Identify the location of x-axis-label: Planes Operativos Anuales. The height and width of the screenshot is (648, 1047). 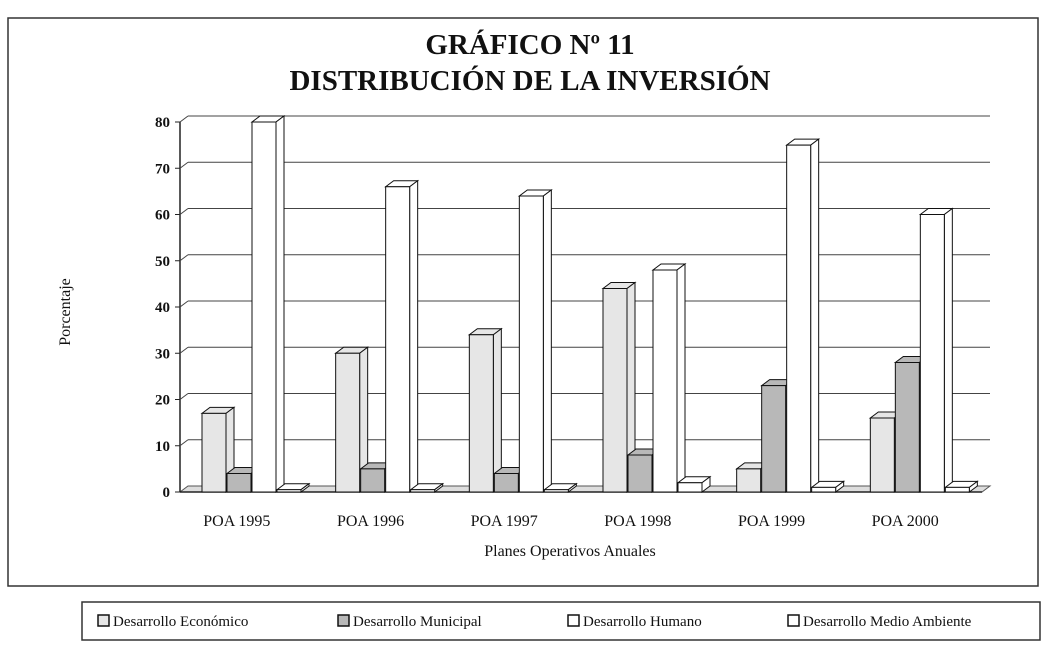
(570, 551).